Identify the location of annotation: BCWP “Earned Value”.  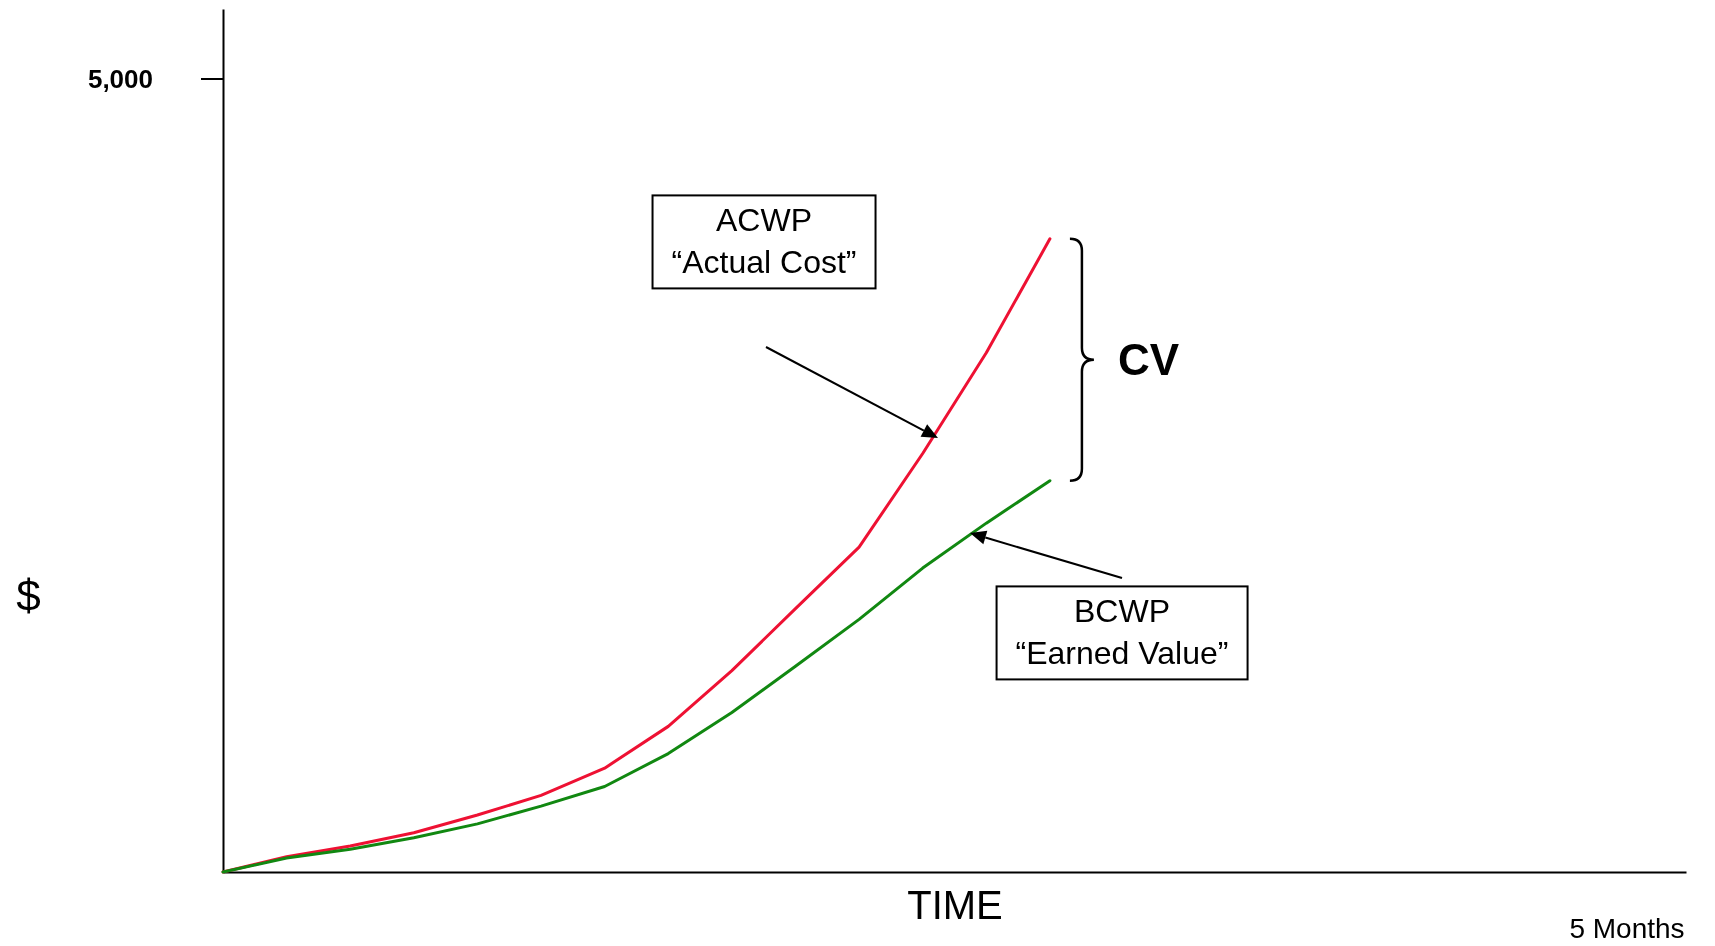
(1122, 633).